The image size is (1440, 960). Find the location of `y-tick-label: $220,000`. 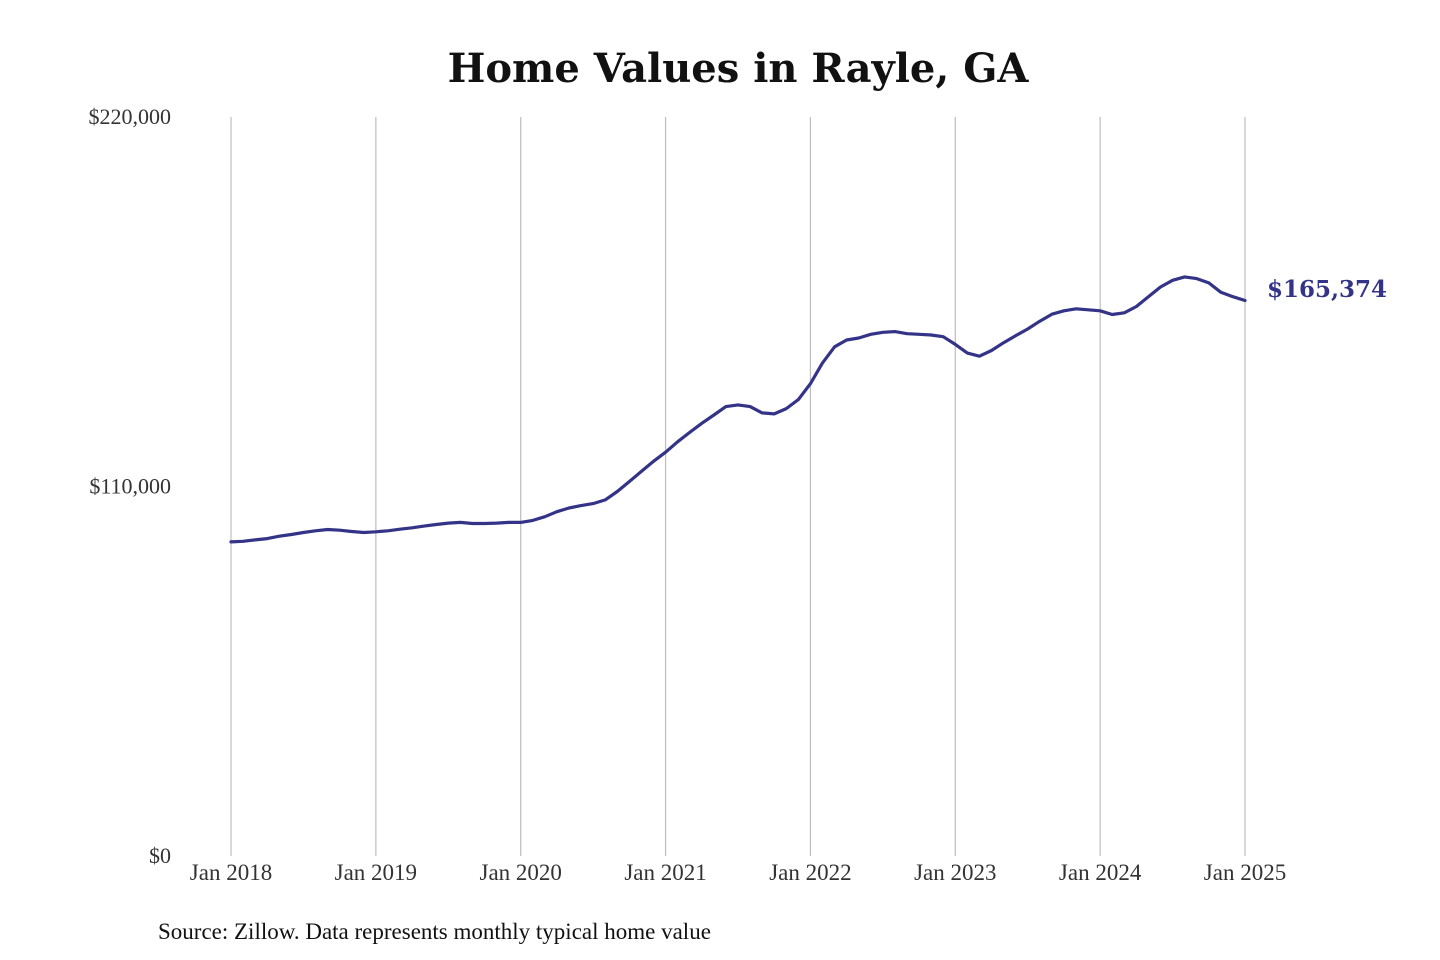

y-tick-label: $220,000 is located at coordinates (130, 116).